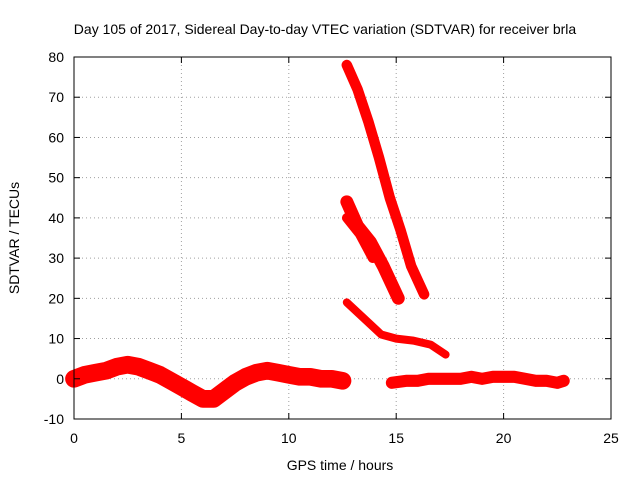 This screenshot has height=480, width=640. What do you see at coordinates (56, 339) in the screenshot?
I see `y-tick-label: 10` at bounding box center [56, 339].